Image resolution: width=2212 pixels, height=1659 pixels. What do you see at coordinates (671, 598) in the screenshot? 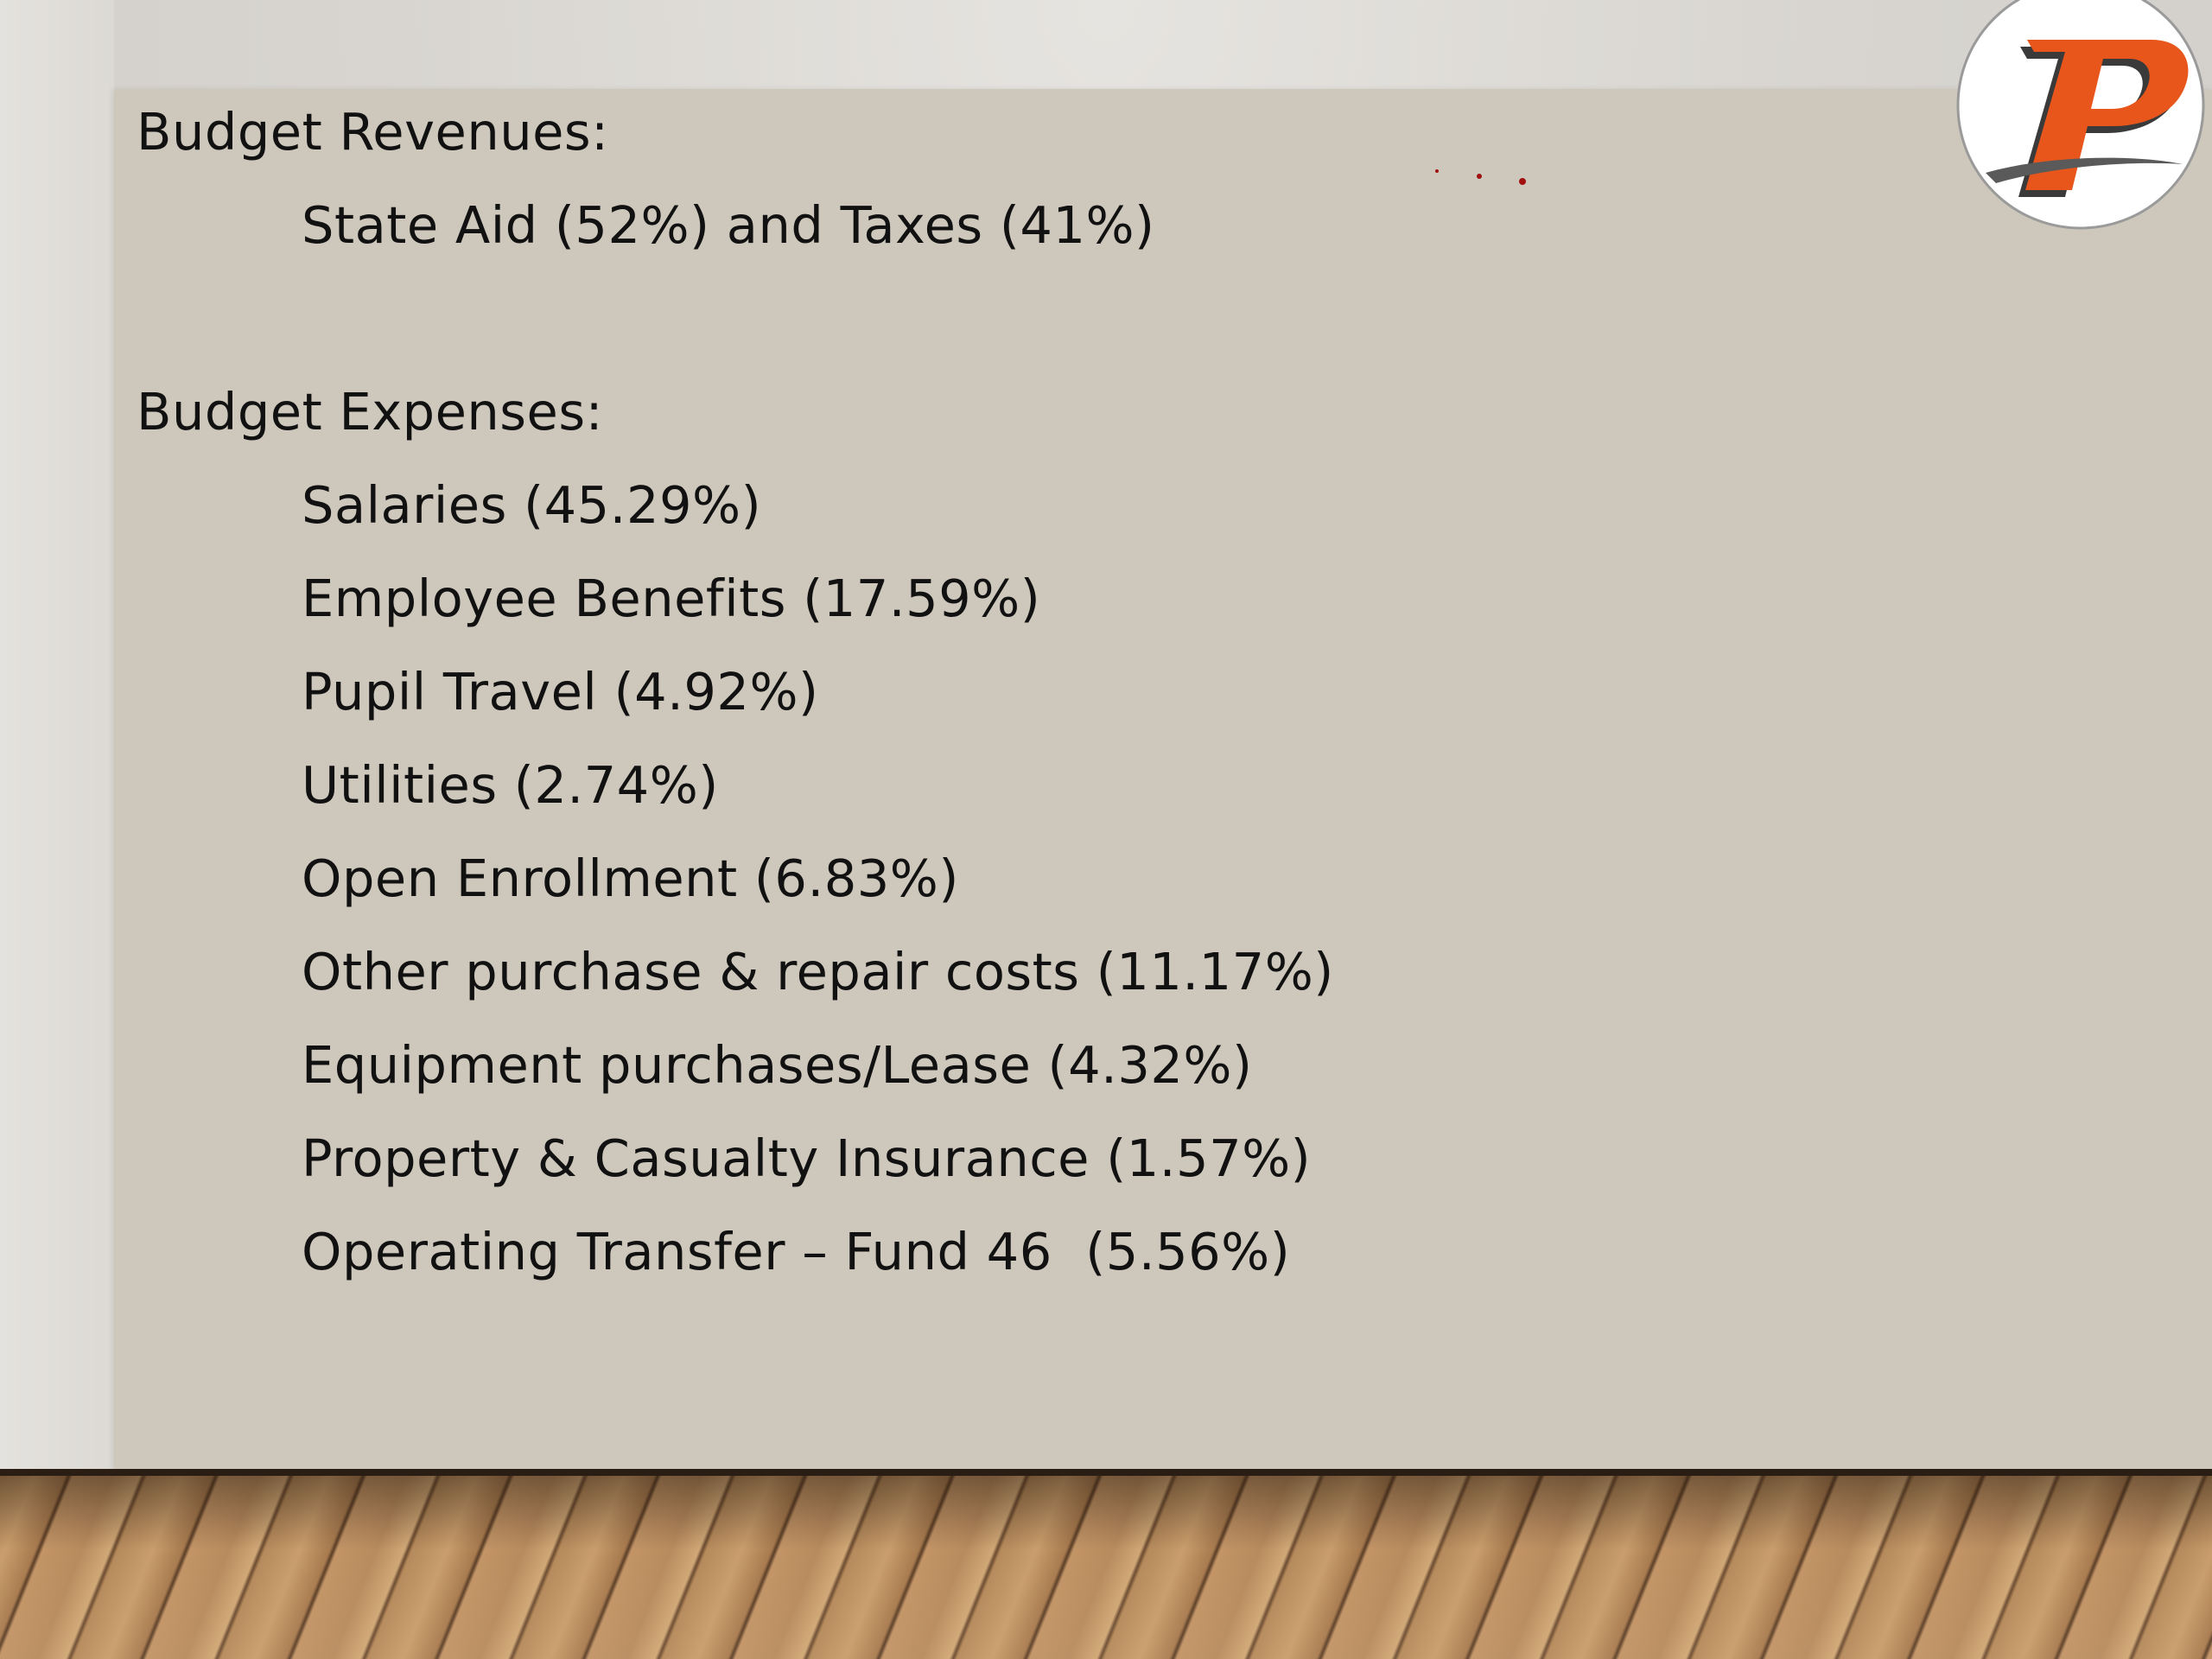
I see `expense-item: Employee Benefits (17.59%)` at bounding box center [671, 598].